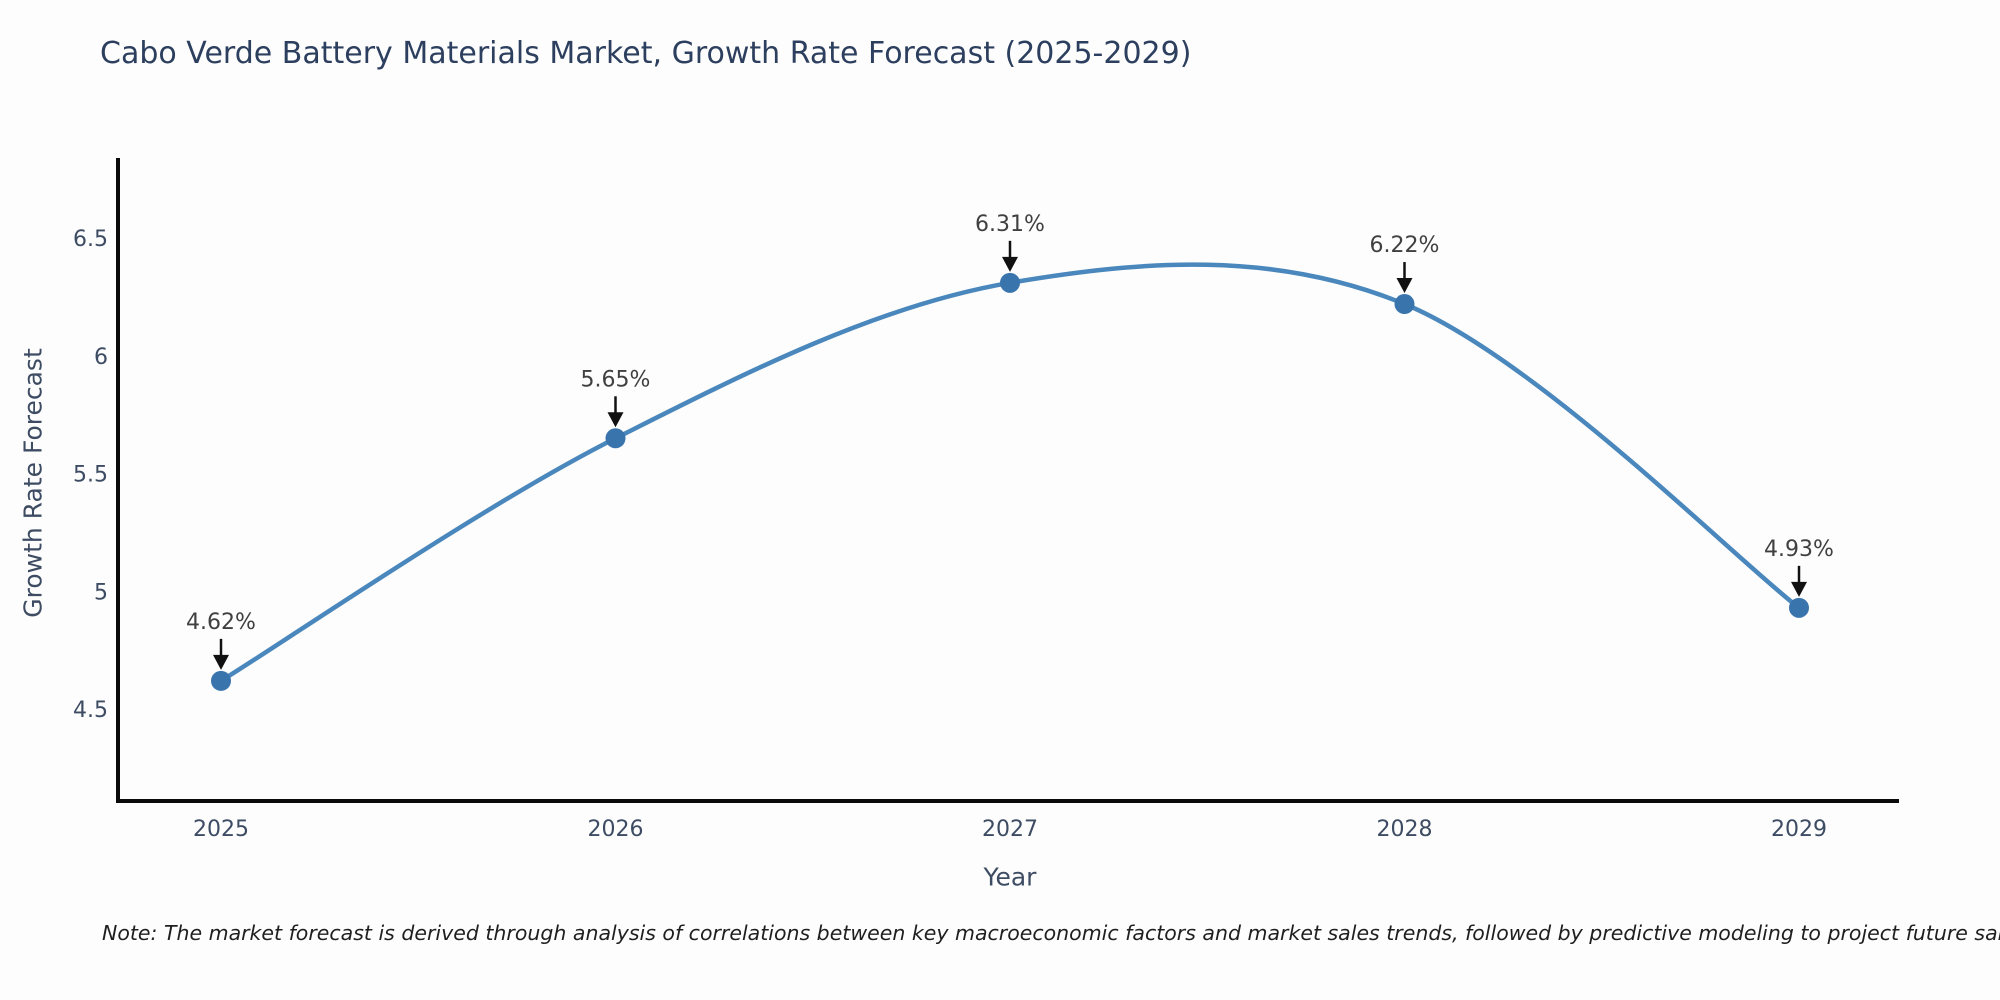 Image resolution: width=2000 pixels, height=1000 pixels. Describe the element at coordinates (1010, 224) in the screenshot. I see `point-annotation-label: 6.31%` at that location.